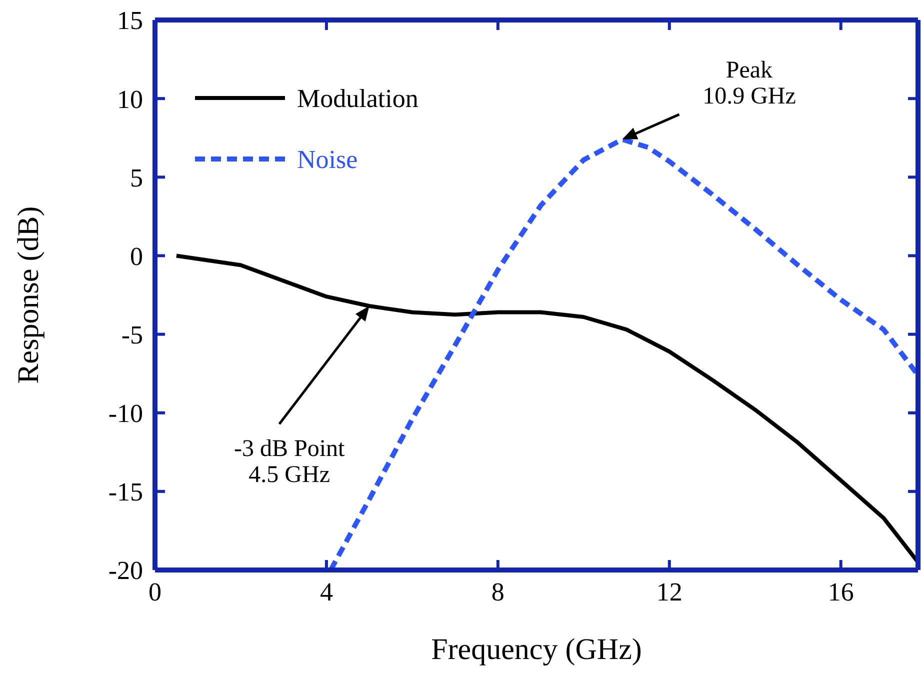  I want to click on legend-label: Modulation, so click(357, 98).